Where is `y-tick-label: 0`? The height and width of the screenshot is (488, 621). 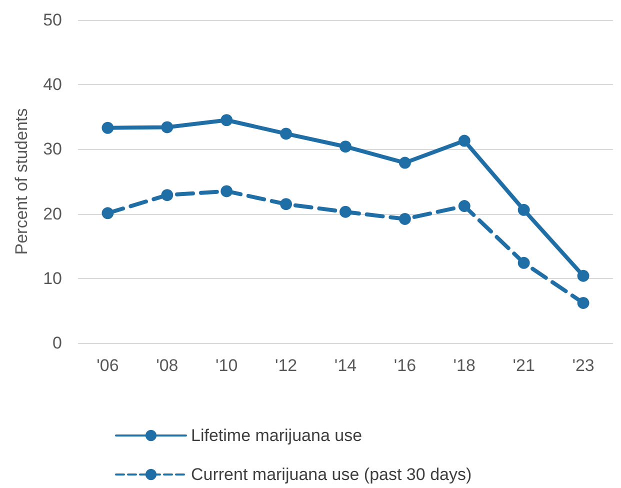 y-tick-label: 0 is located at coordinates (57, 343).